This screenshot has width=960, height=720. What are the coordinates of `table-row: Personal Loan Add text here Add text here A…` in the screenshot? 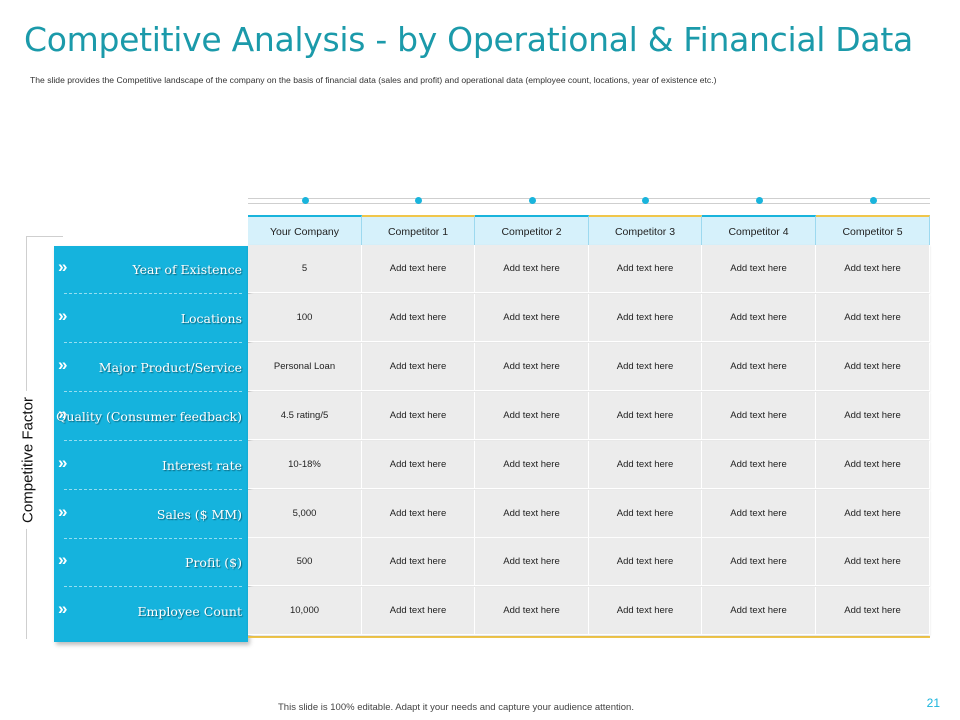 It's located at (589, 366).